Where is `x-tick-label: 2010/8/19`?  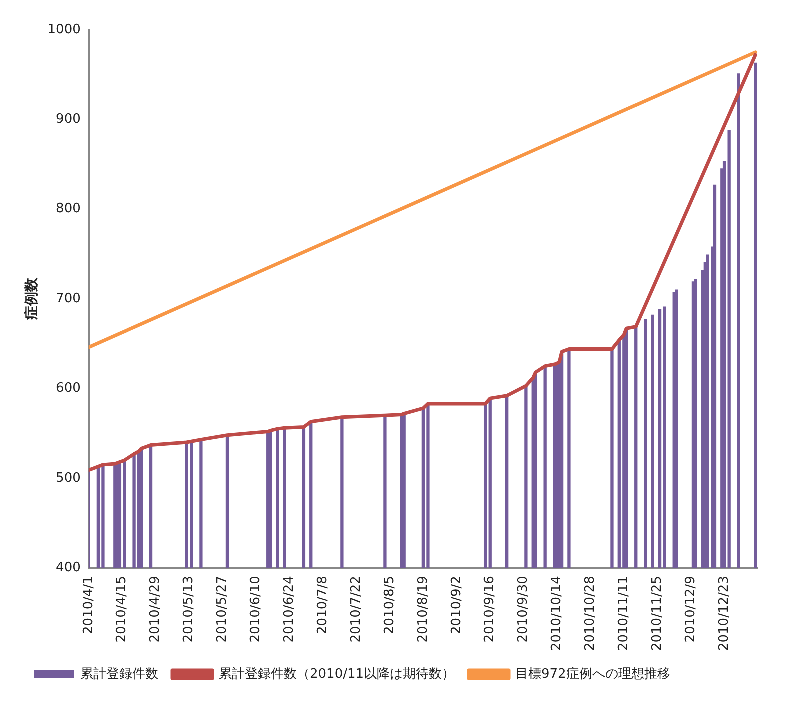 x-tick-label: 2010/8/19 is located at coordinates (423, 609).